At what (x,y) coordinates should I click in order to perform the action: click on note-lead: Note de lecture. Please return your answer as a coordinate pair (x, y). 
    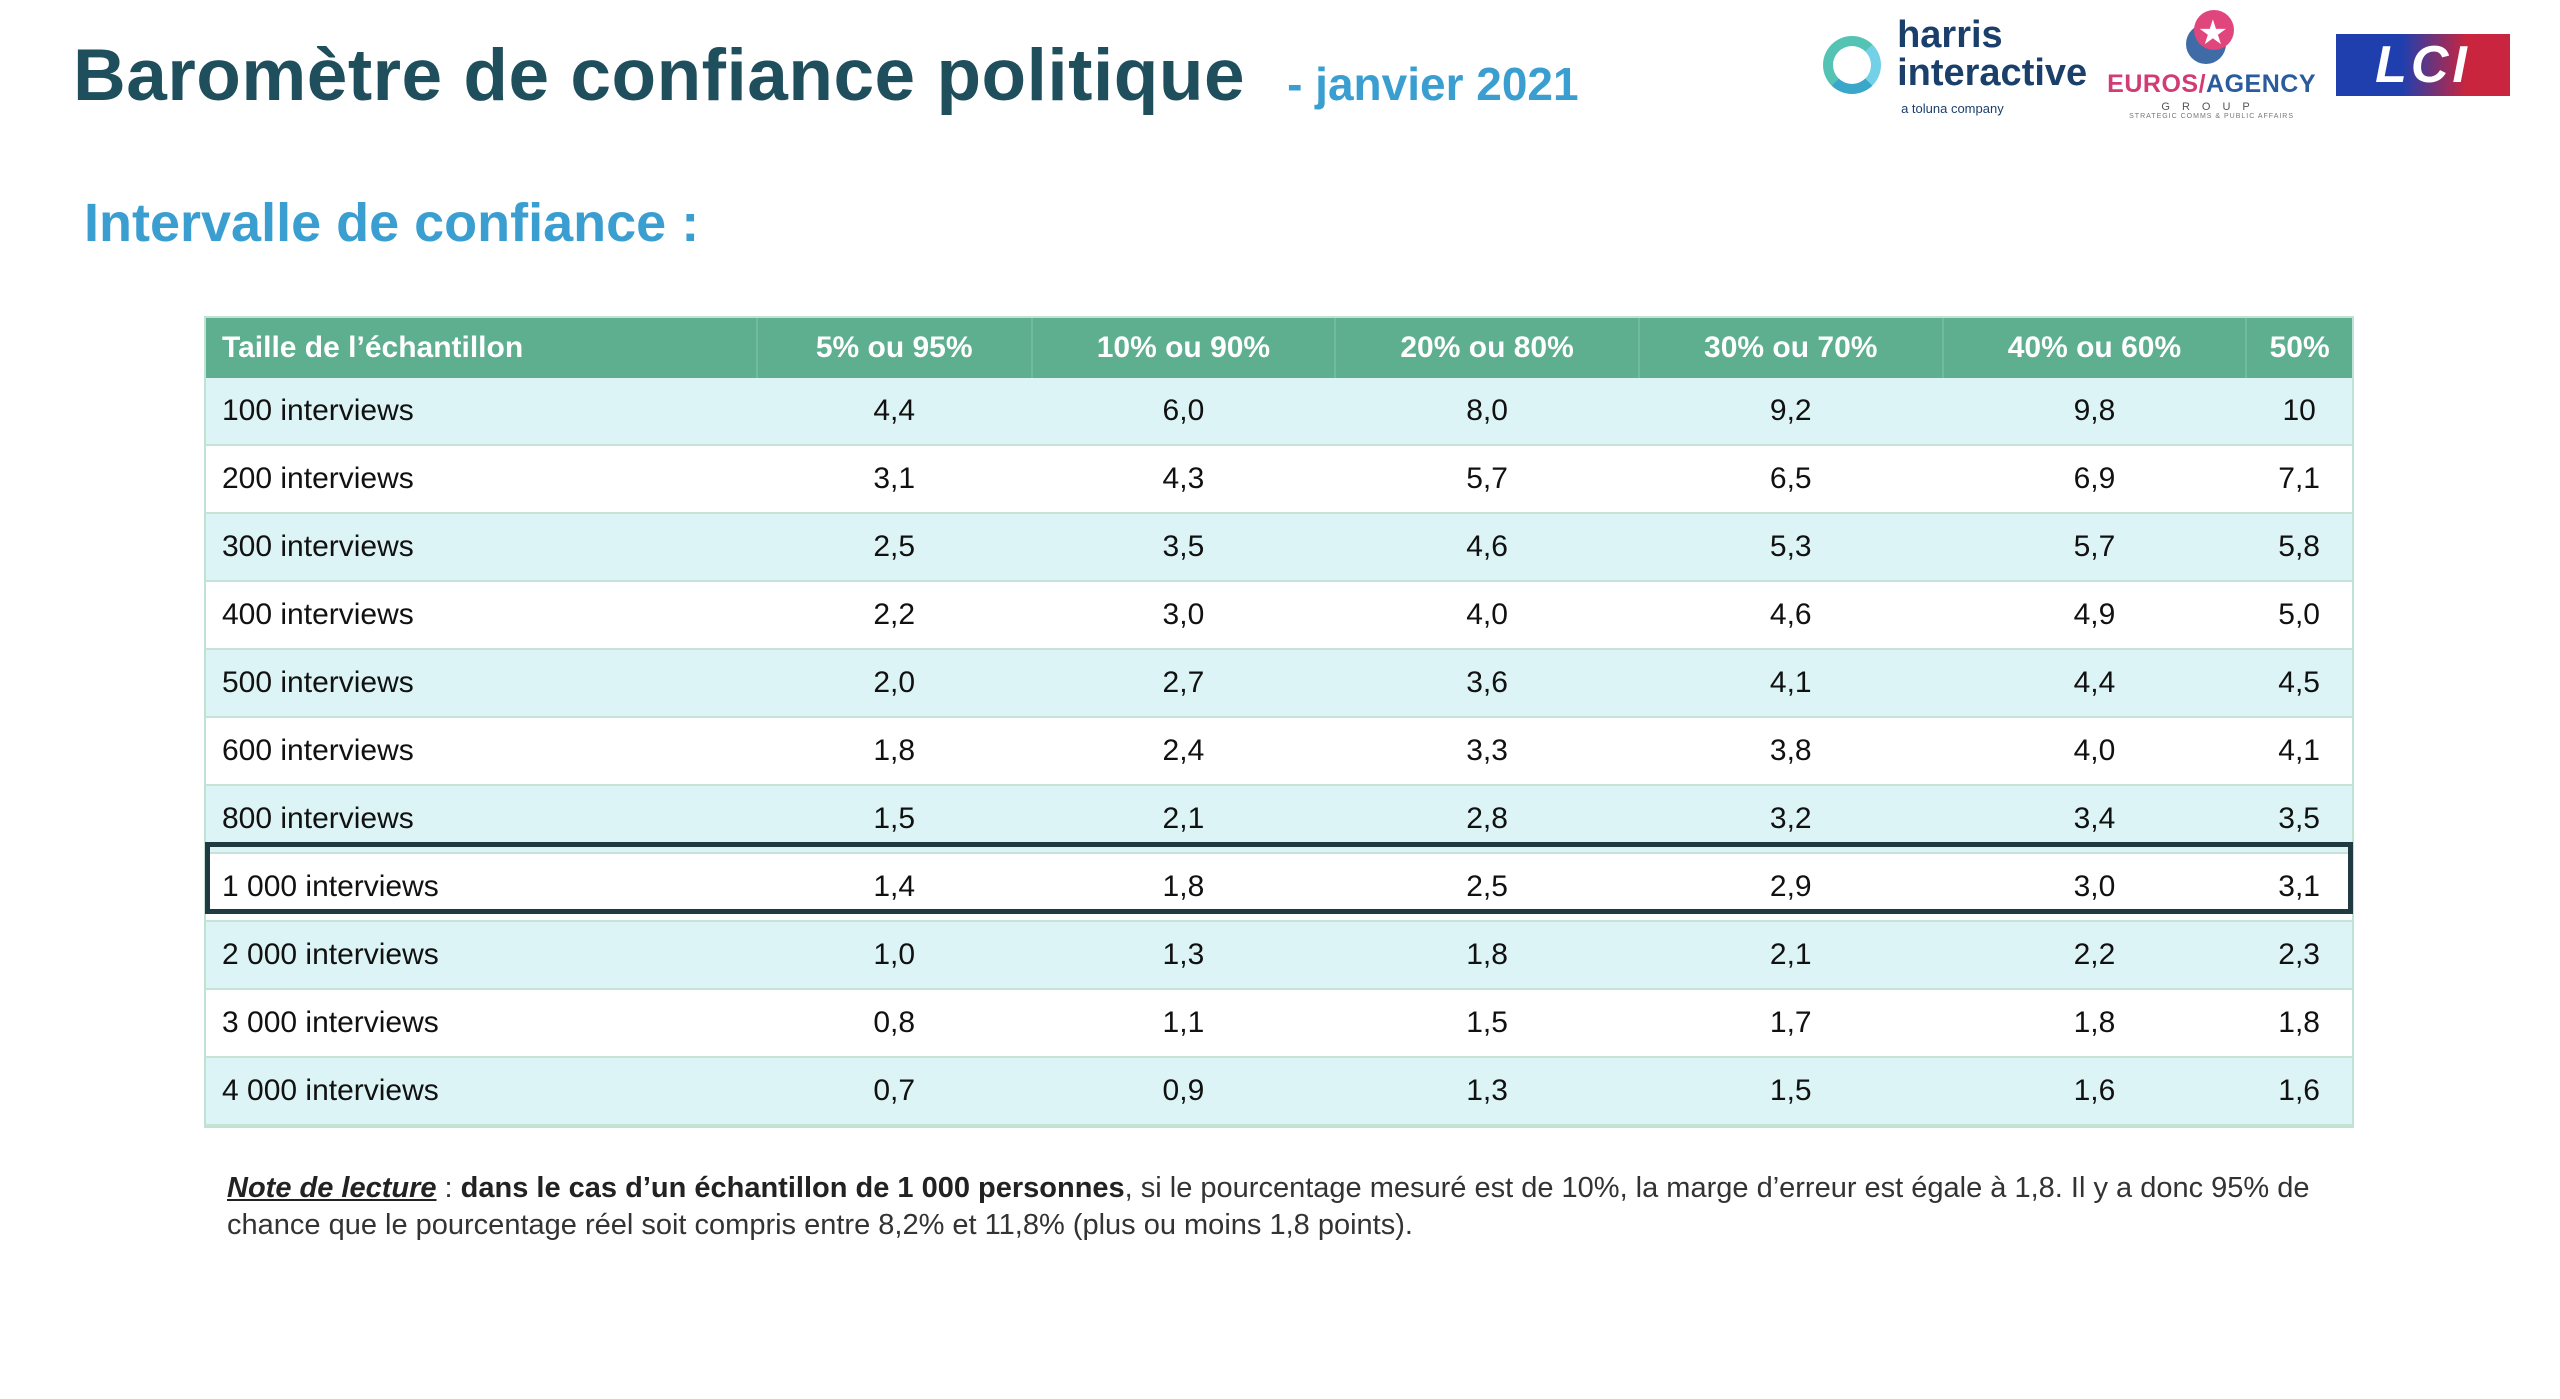
    Looking at the image, I should click on (332, 1188).